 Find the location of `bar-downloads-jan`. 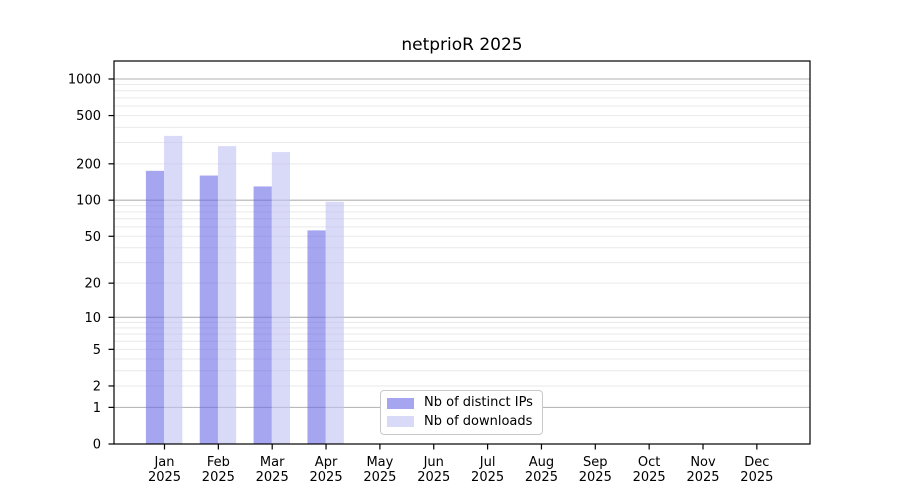

bar-downloads-jan is located at coordinates (173, 289).